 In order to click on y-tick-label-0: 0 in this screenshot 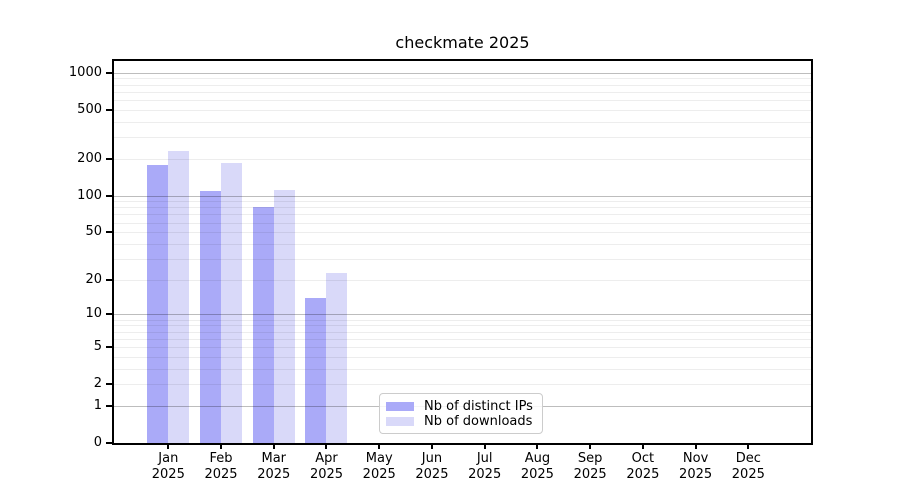, I will do `click(97, 442)`.